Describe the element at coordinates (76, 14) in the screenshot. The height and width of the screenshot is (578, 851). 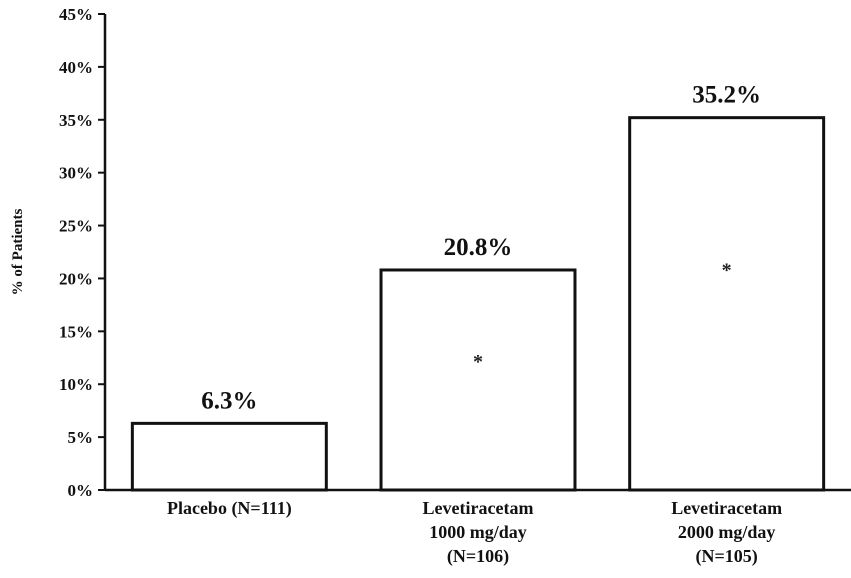
I see `y-tick-label: 45%` at that location.